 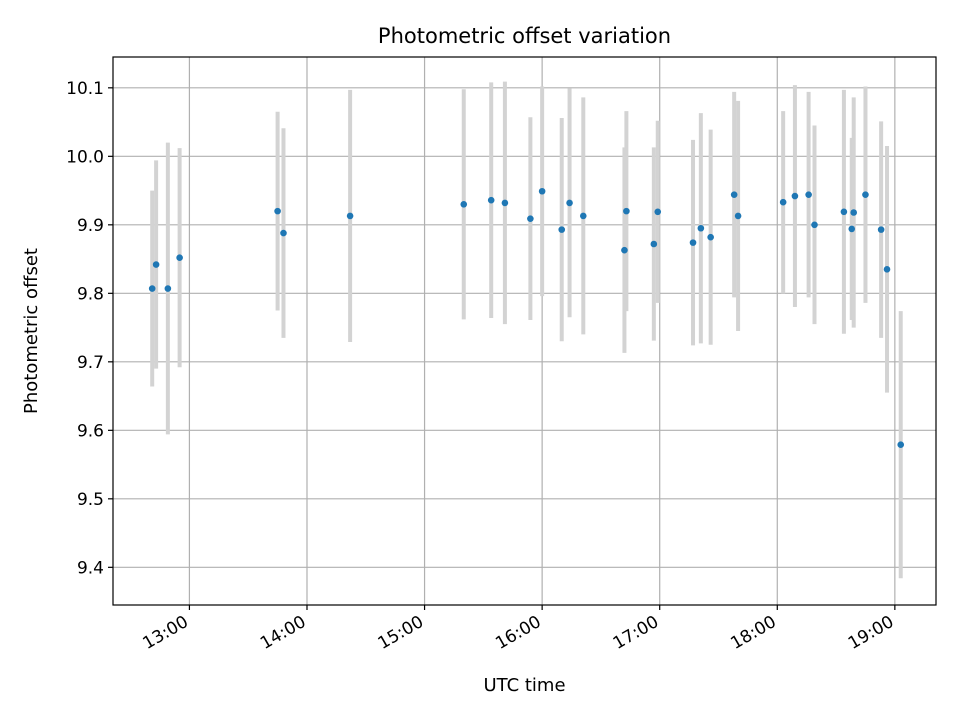 What do you see at coordinates (90, 226) in the screenshot?
I see `y-tick-label: 9.9` at bounding box center [90, 226].